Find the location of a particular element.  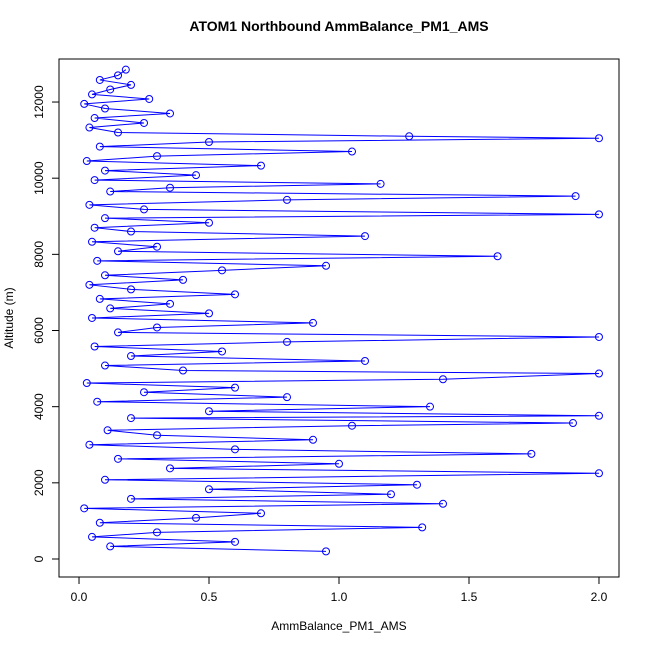

chart-title: ATOM1 Northbound AmmBalance_PM1_AMS is located at coordinates (338, 26).